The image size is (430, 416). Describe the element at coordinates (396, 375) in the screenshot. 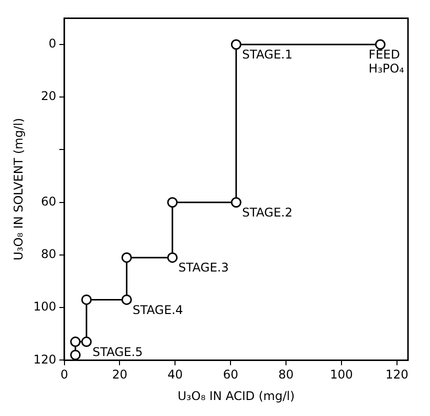

I see `x-tick-label: 120` at that location.